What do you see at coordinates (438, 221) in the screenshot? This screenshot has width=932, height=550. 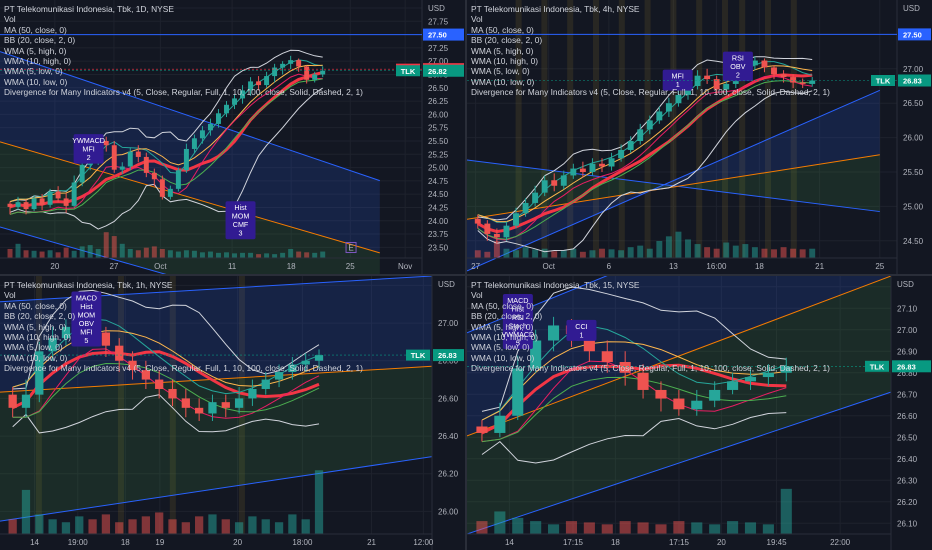 I see `y-tick-label: 24.00` at bounding box center [438, 221].